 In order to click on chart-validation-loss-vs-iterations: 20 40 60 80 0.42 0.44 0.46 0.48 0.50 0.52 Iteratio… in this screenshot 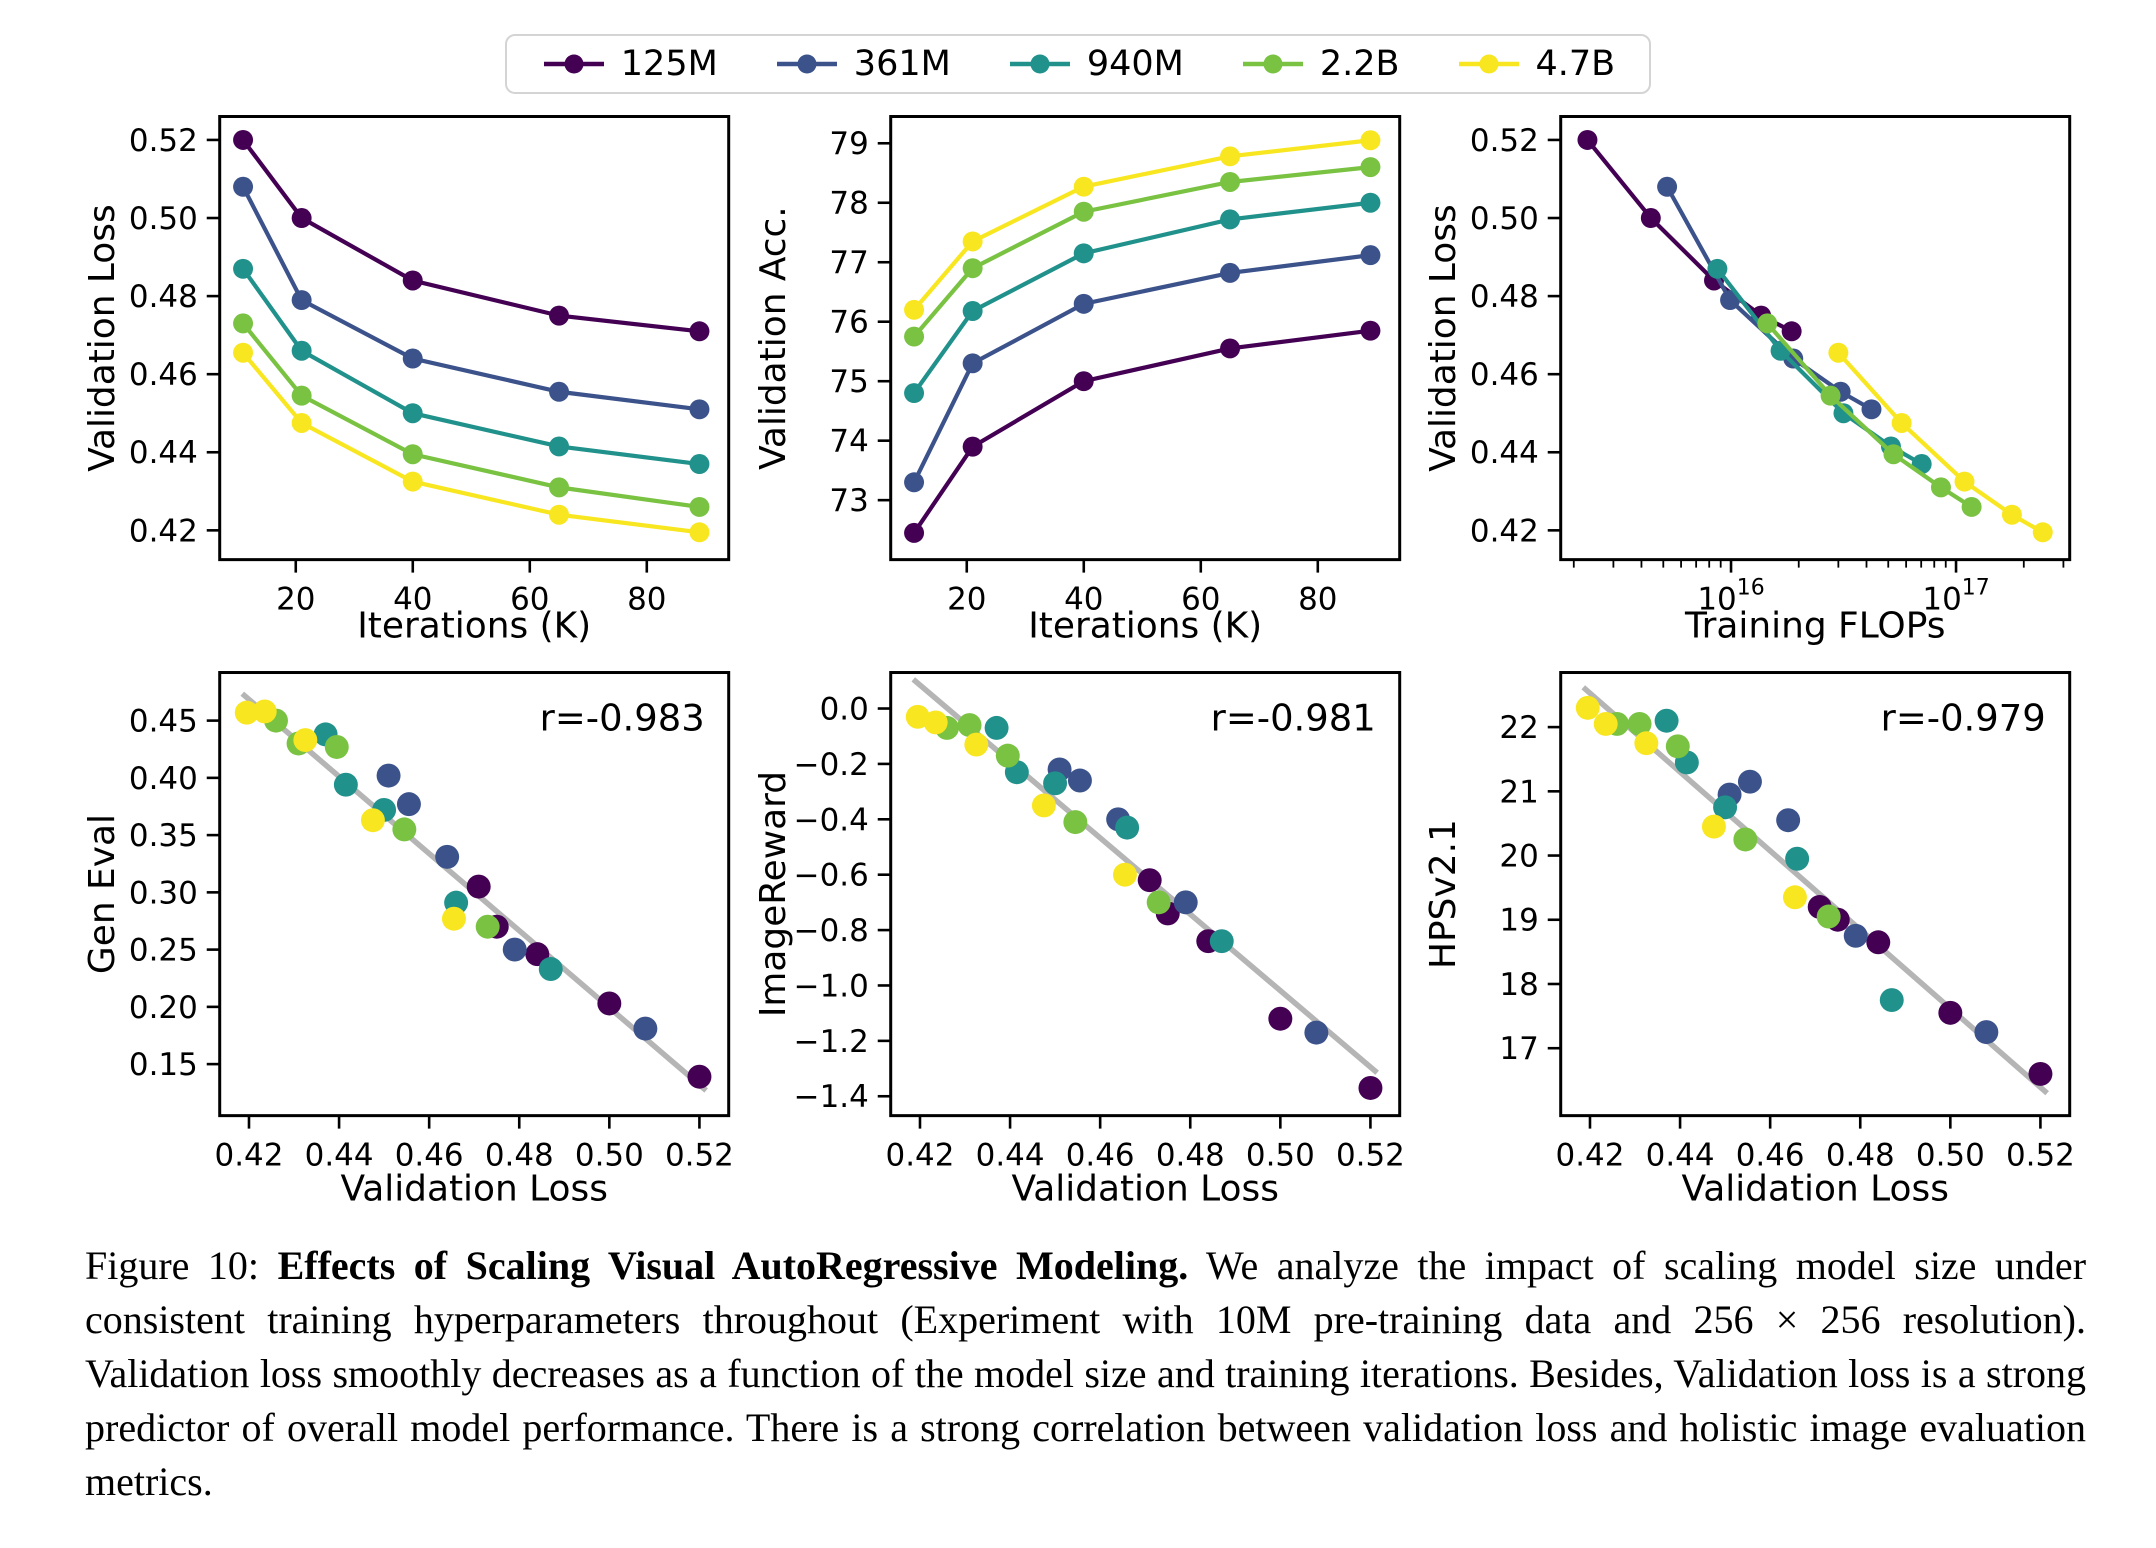, I will do `click(406, 380)`.